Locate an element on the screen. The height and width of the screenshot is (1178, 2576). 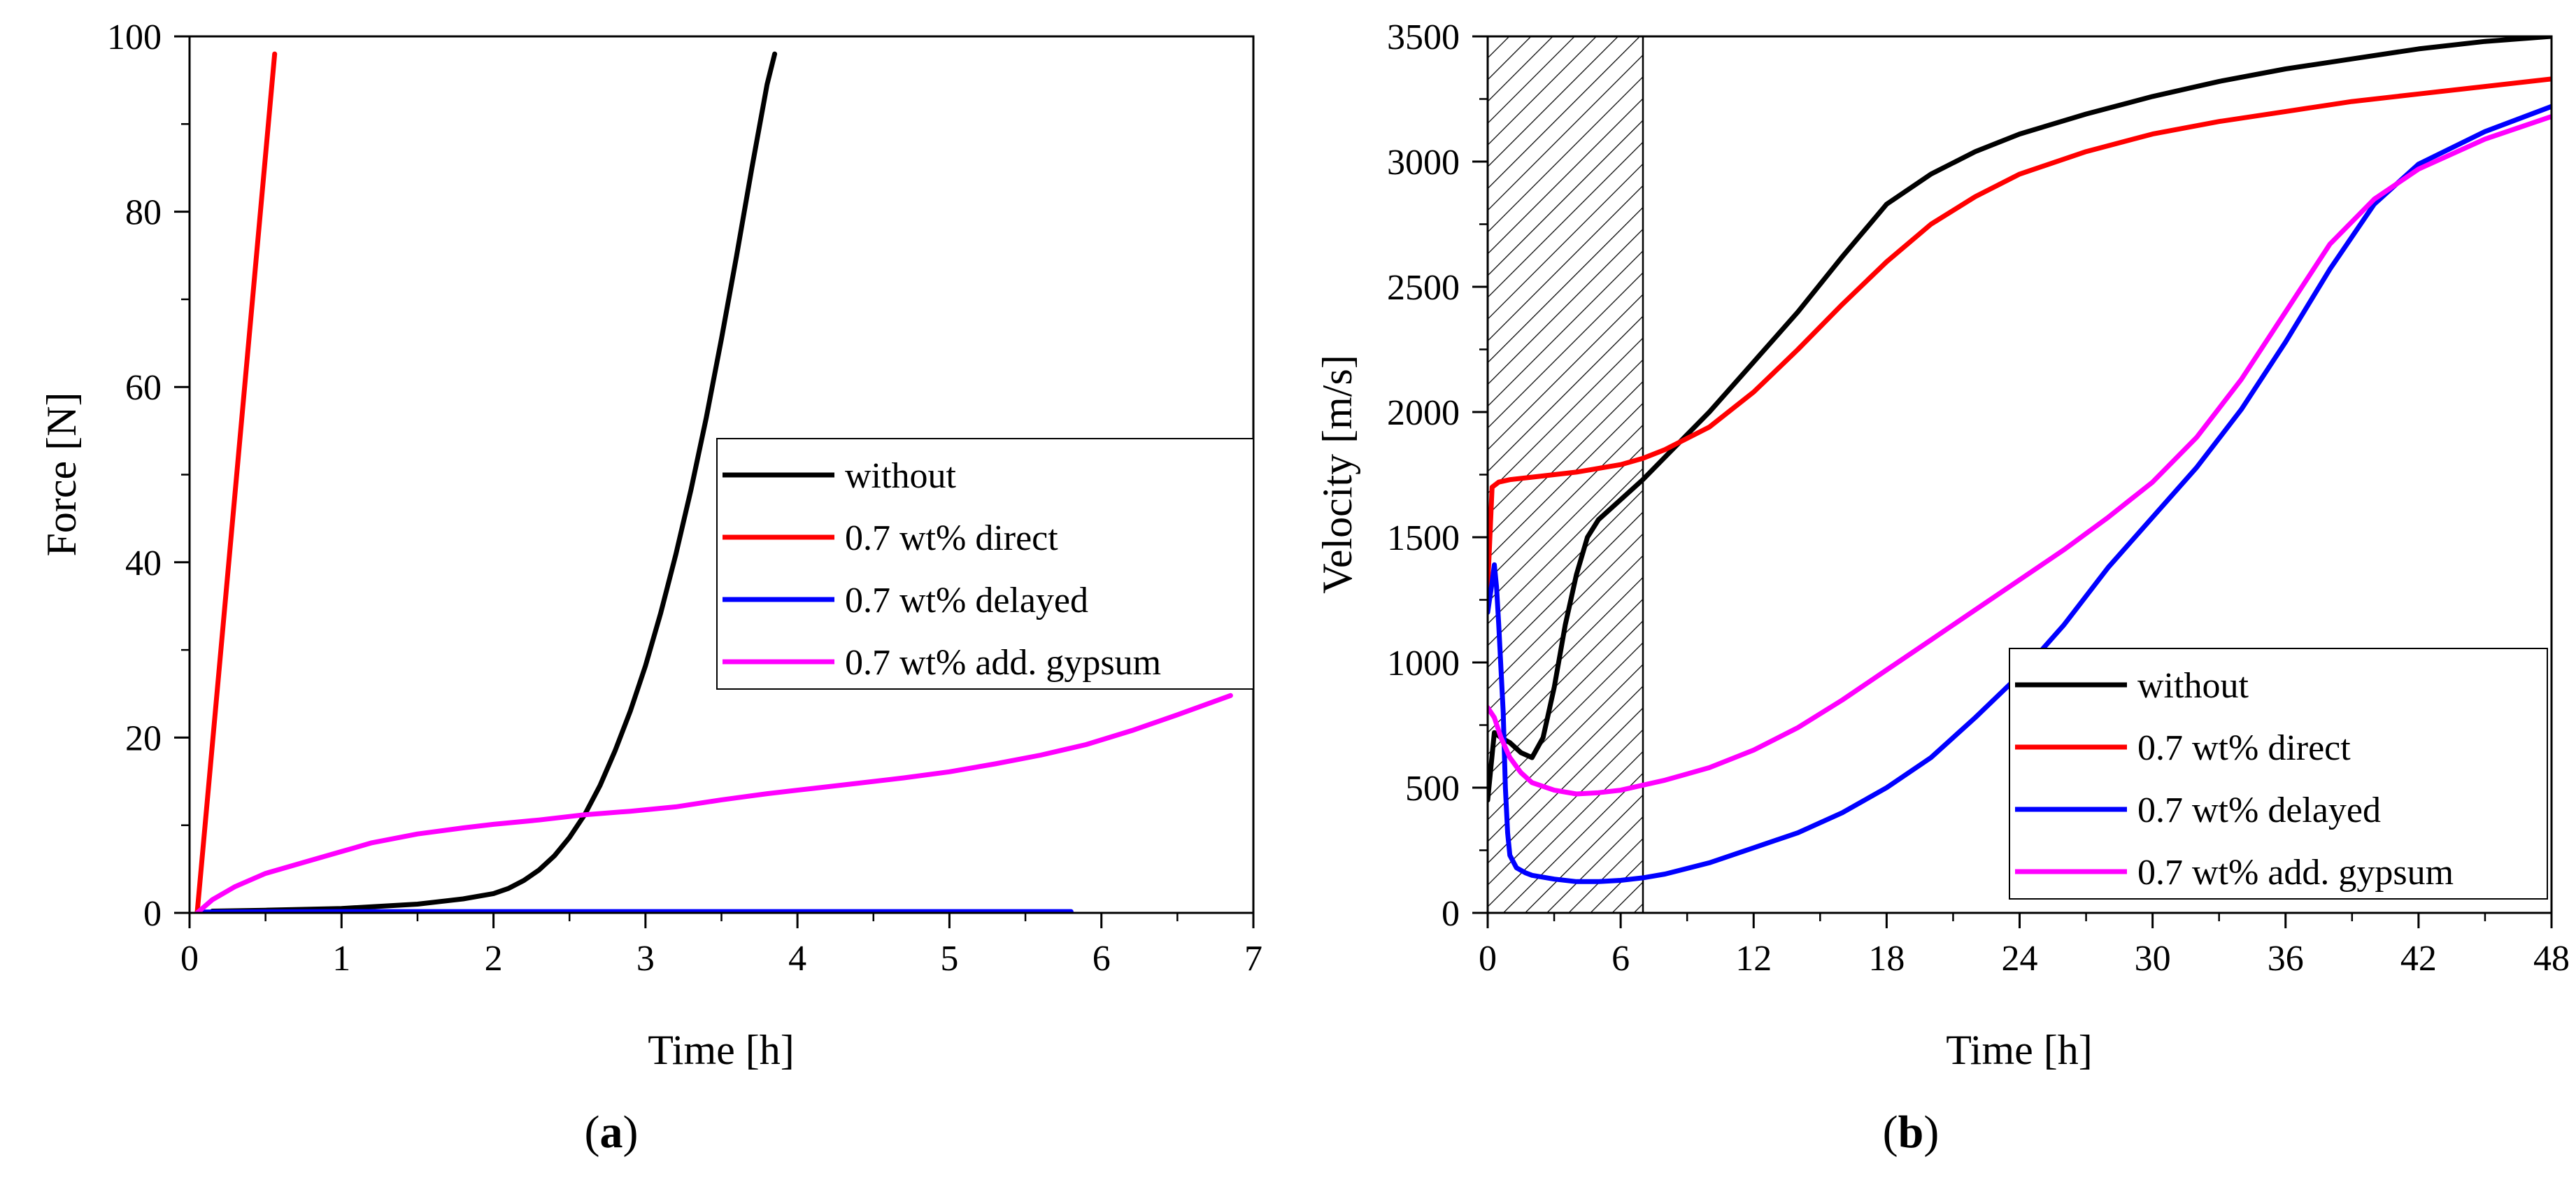
chart-a-panel-label: (a) is located at coordinates (612, 1132).